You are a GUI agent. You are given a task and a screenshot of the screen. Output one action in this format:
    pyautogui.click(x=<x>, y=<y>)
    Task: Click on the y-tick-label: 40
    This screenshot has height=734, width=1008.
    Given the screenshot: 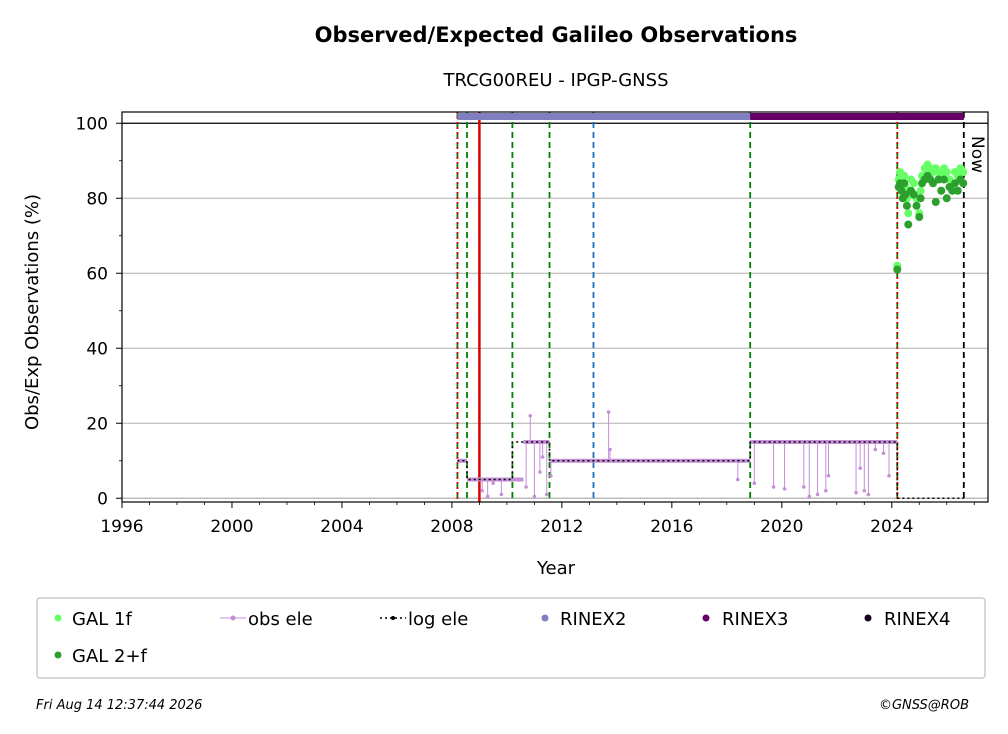 What is the action you would take?
    pyautogui.click(x=97, y=349)
    